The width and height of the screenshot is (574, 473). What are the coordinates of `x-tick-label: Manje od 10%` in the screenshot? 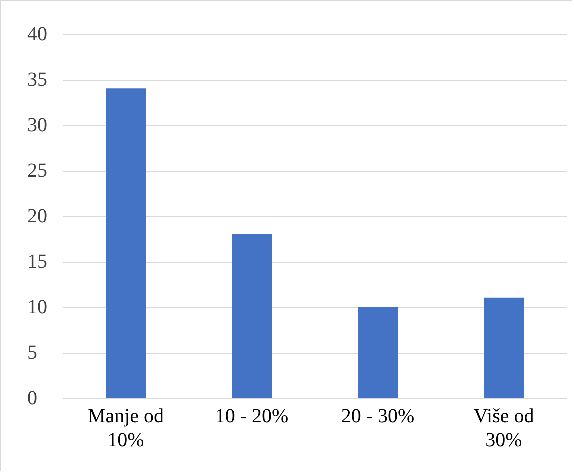 It's located at (126, 429).